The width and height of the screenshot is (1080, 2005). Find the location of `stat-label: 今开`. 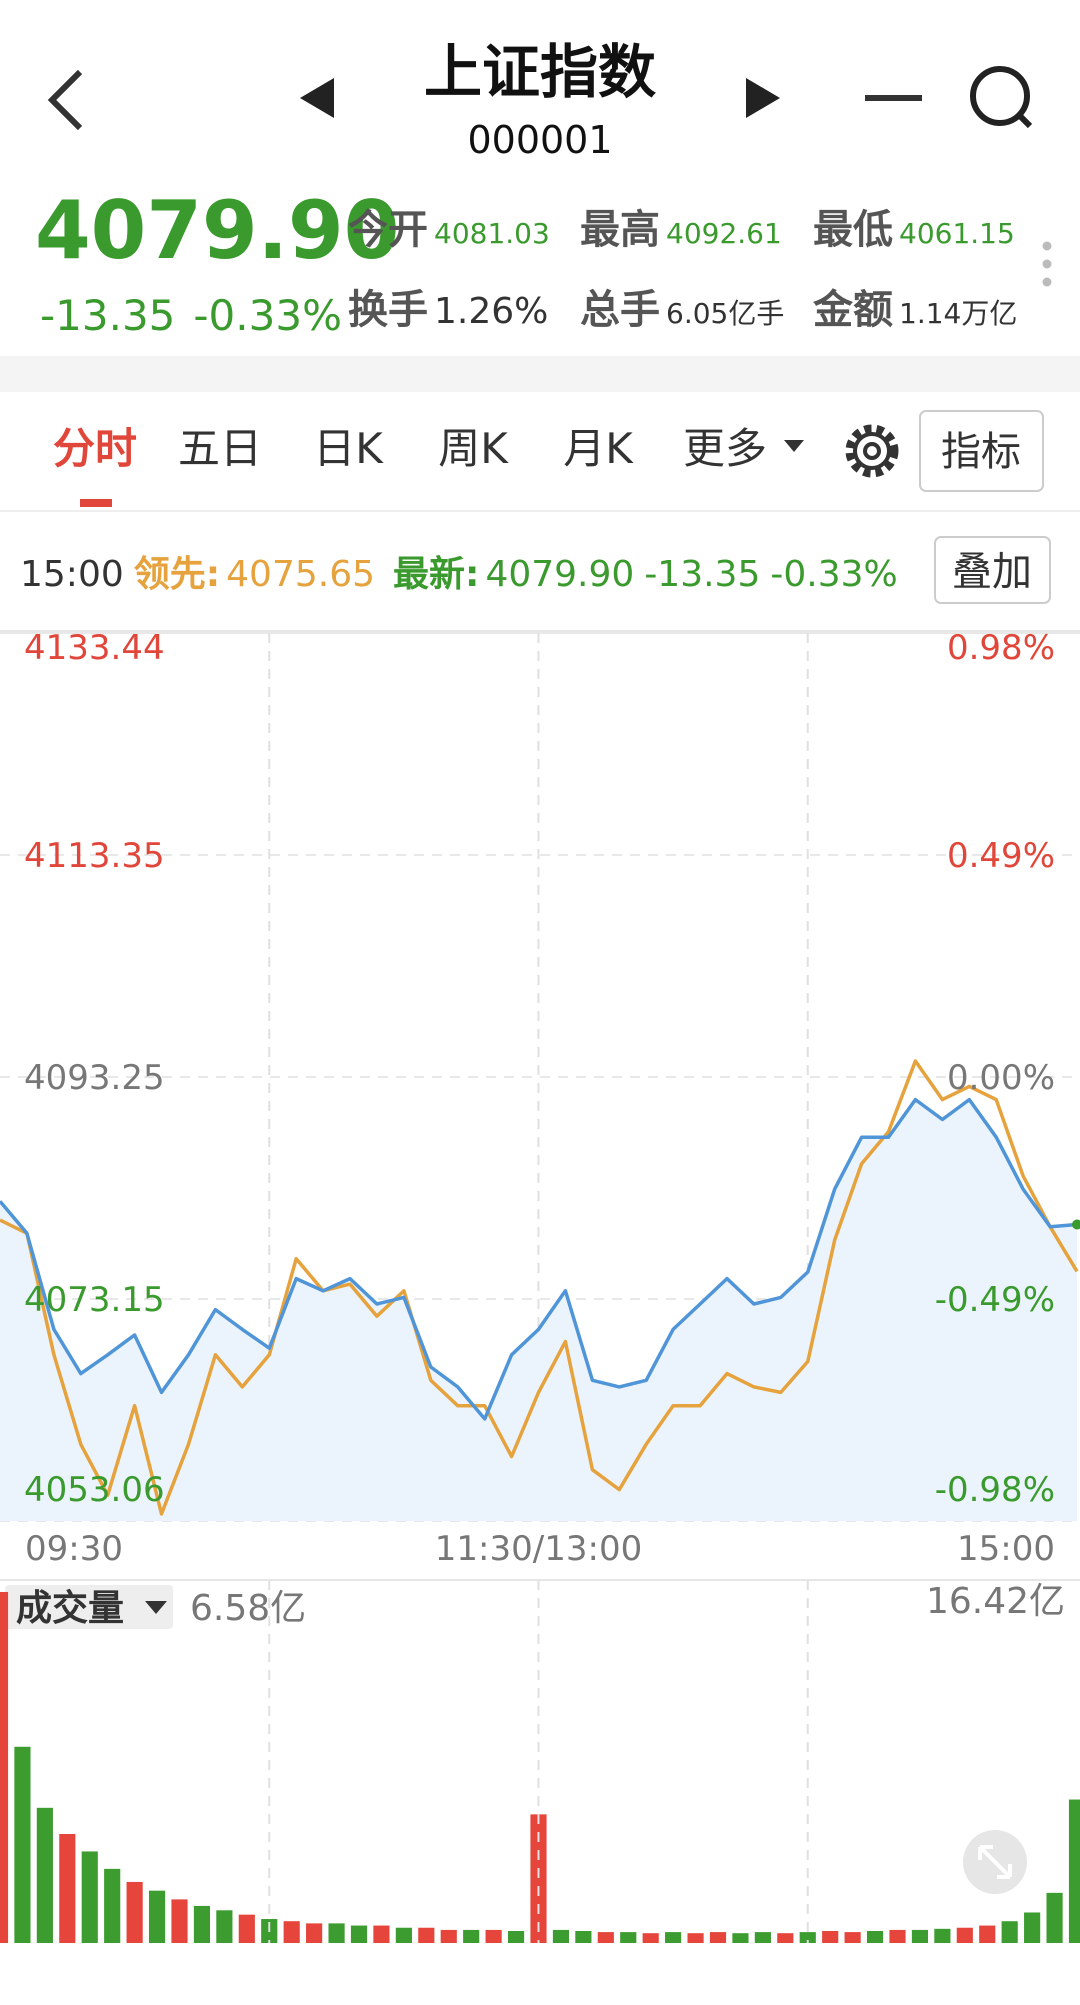

stat-label: 今开 is located at coordinates (388, 230).